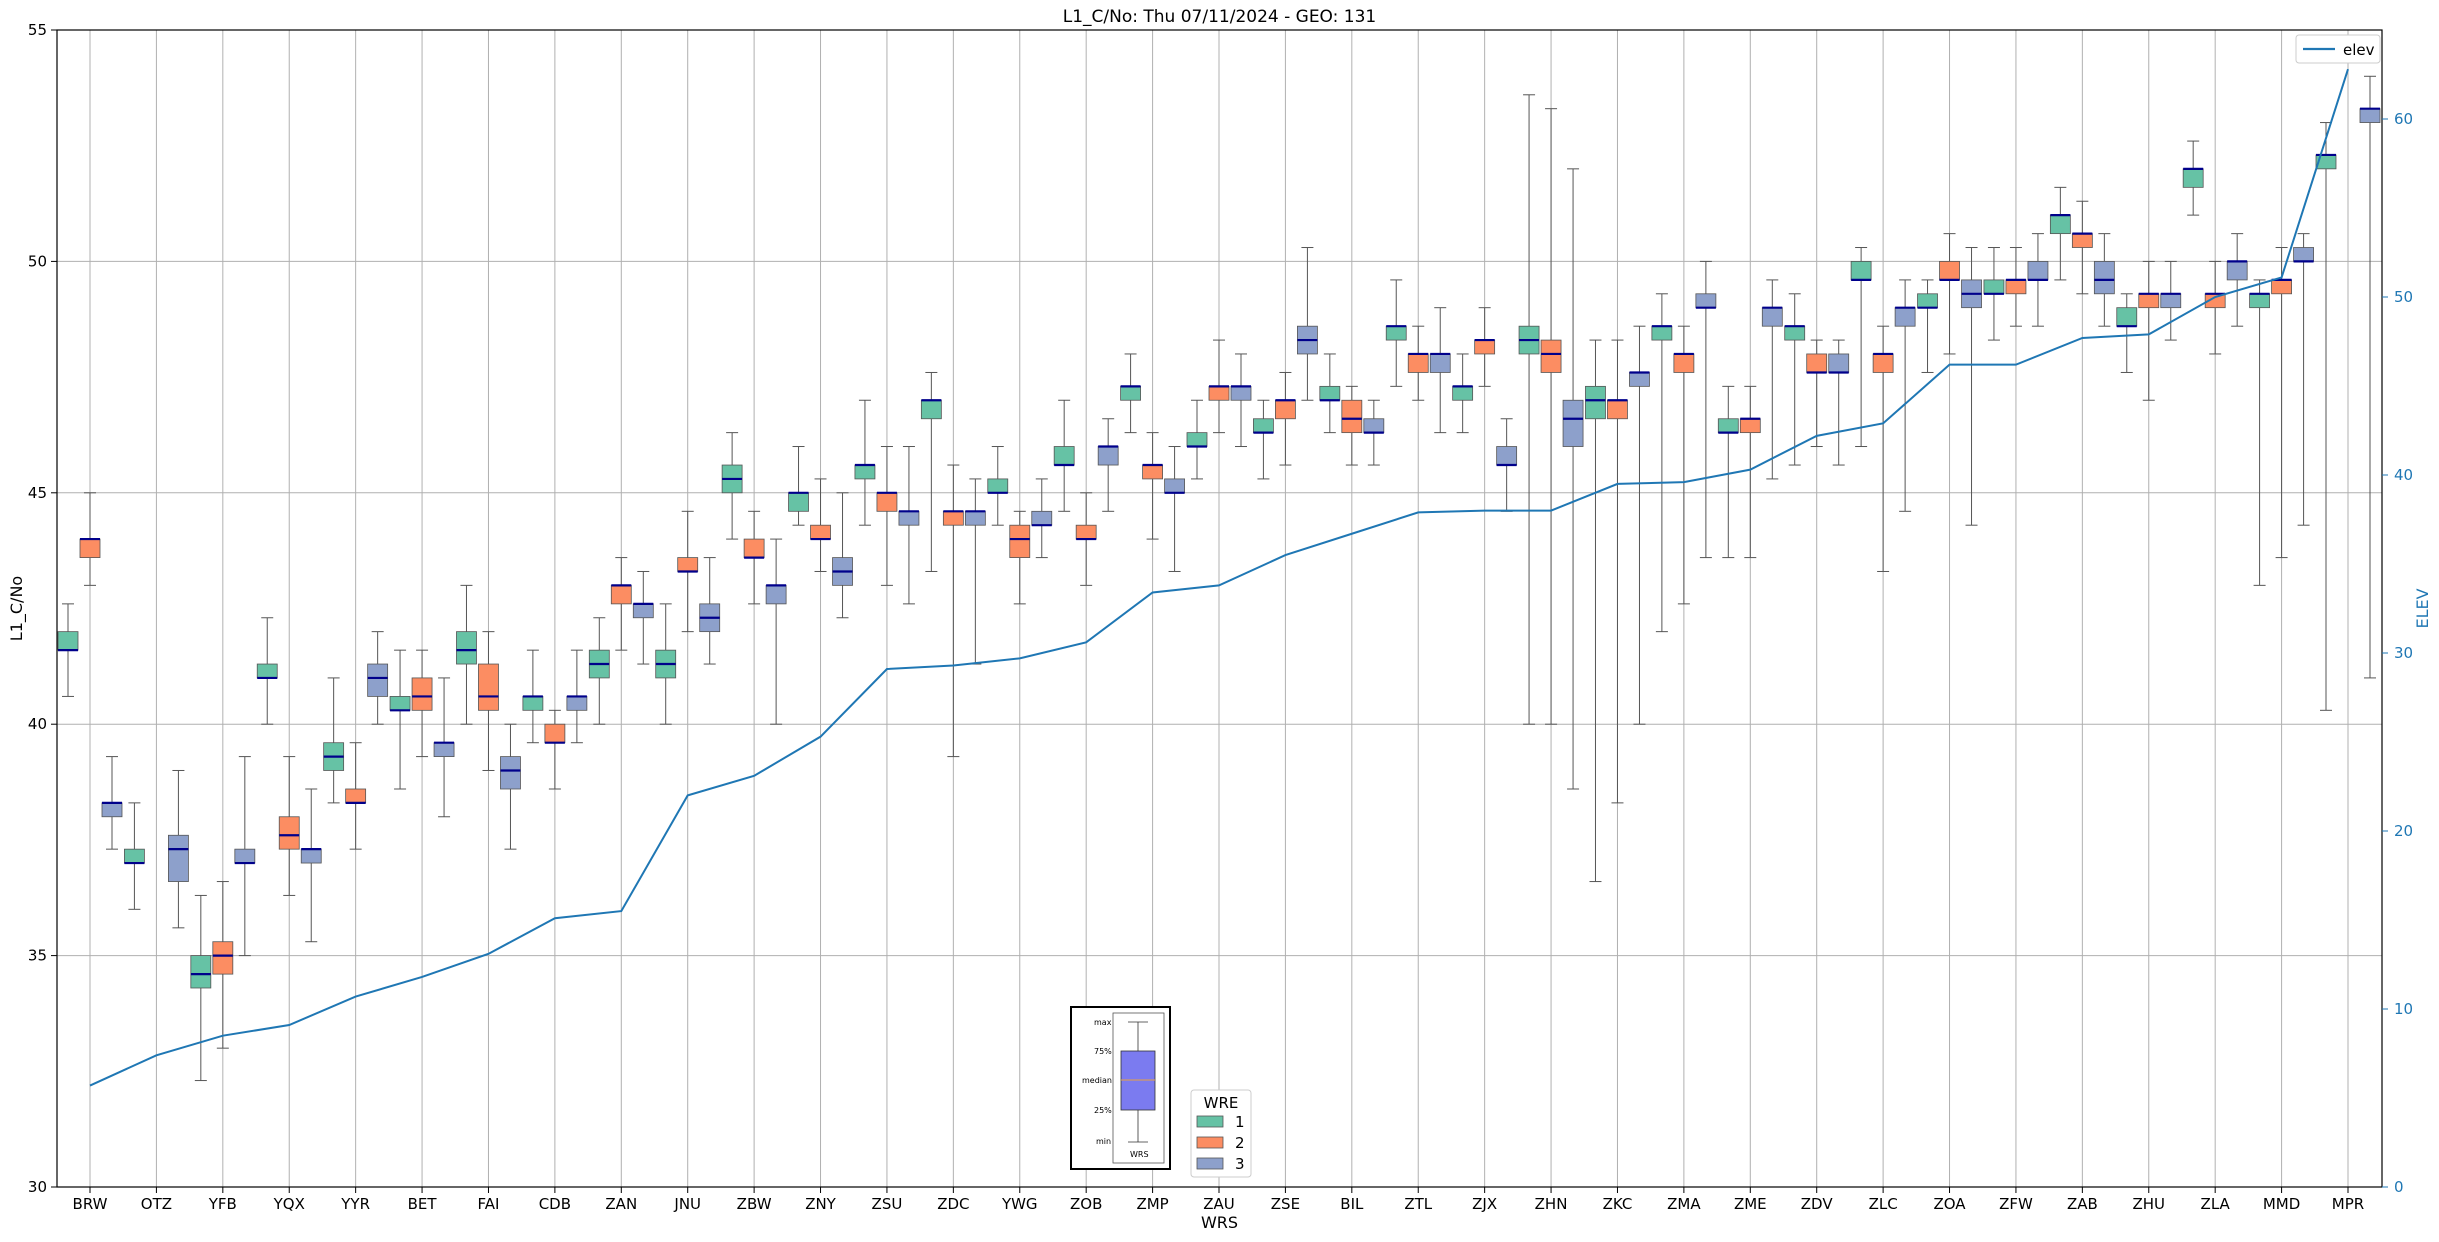 The width and height of the screenshot is (2439, 1242). What do you see at coordinates (1103, 1141) in the screenshot?
I see `box-key-label-min: min` at bounding box center [1103, 1141].